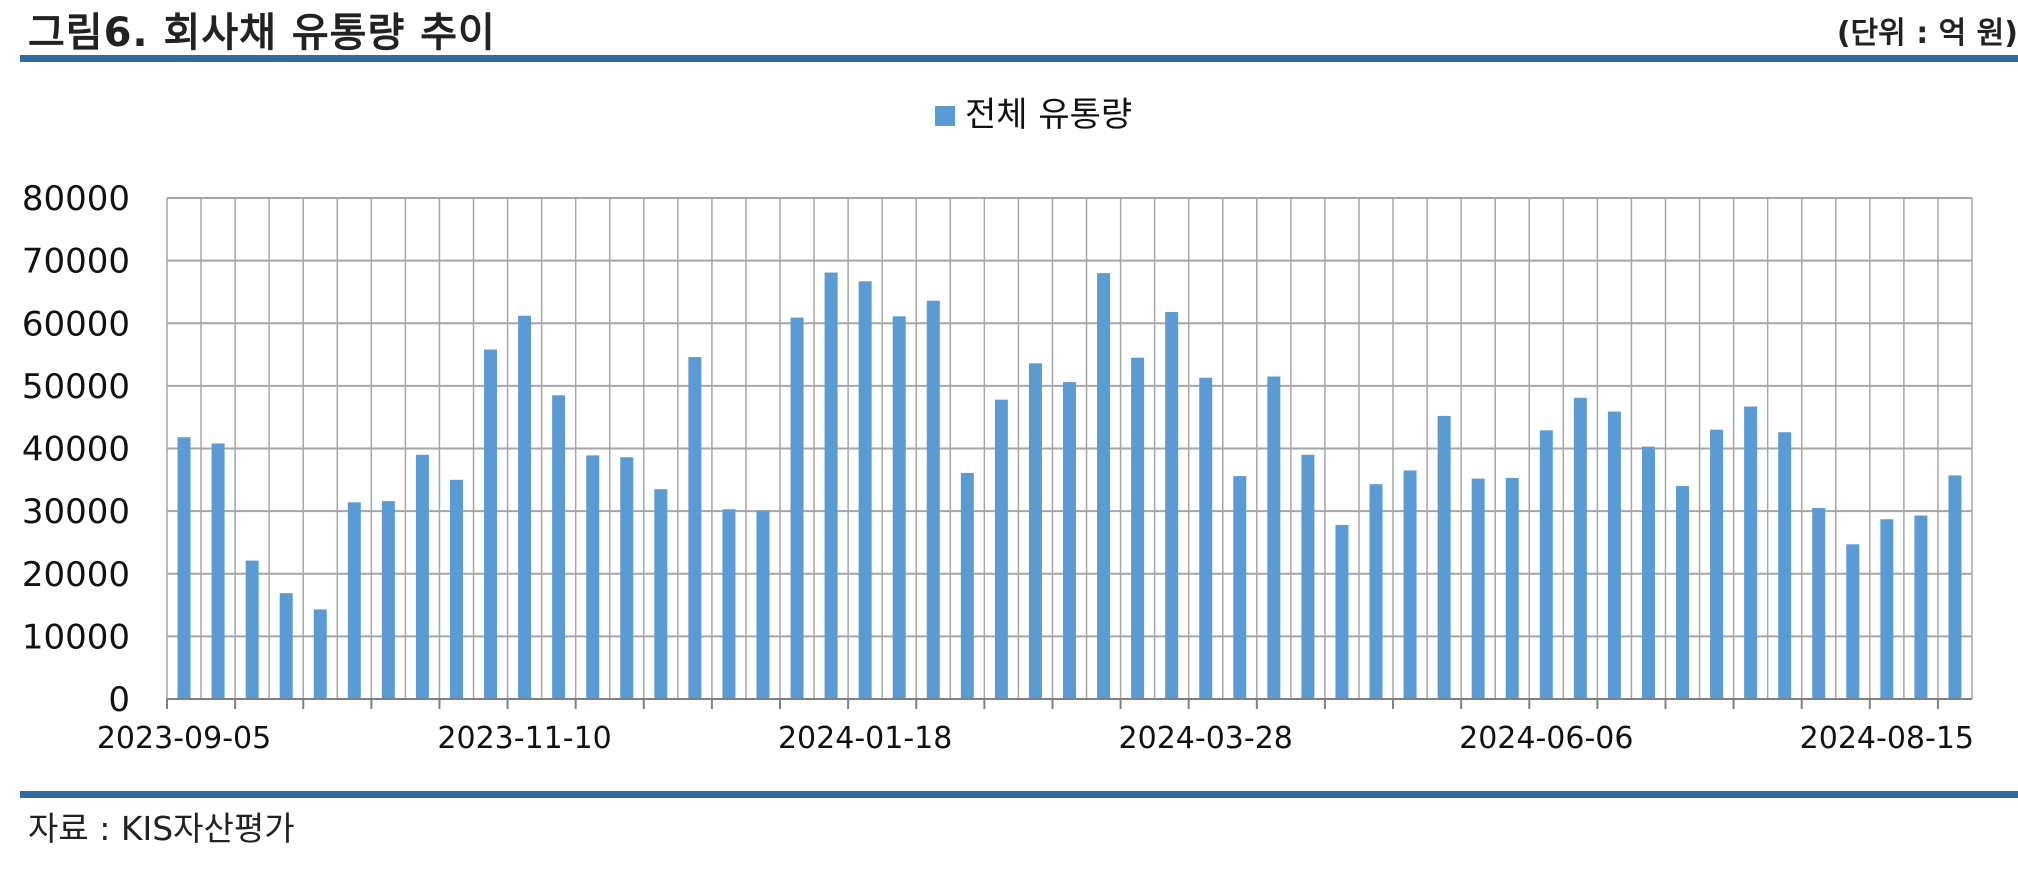 Image resolution: width=2018 pixels, height=888 pixels. What do you see at coordinates (524, 738) in the screenshot?
I see `x-tick-label: 2023-11-10` at bounding box center [524, 738].